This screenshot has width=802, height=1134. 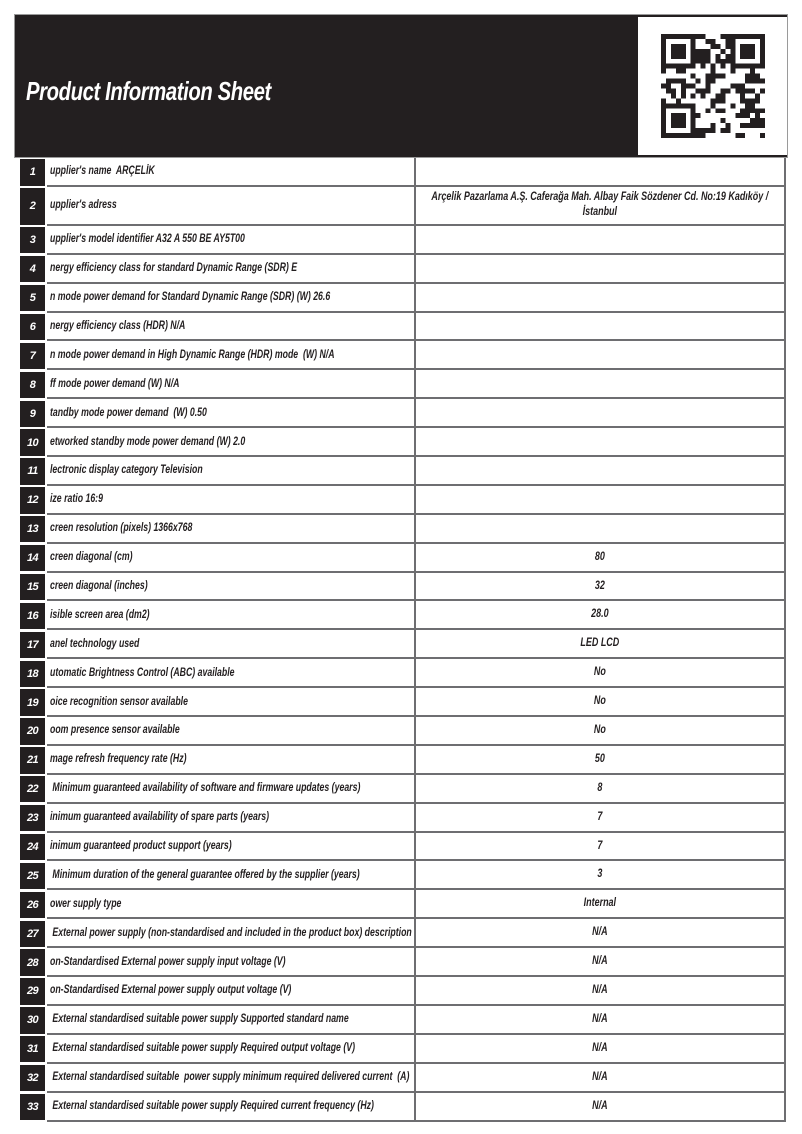 What do you see at coordinates (600, 643) in the screenshot?
I see `row-value: LED LCD` at bounding box center [600, 643].